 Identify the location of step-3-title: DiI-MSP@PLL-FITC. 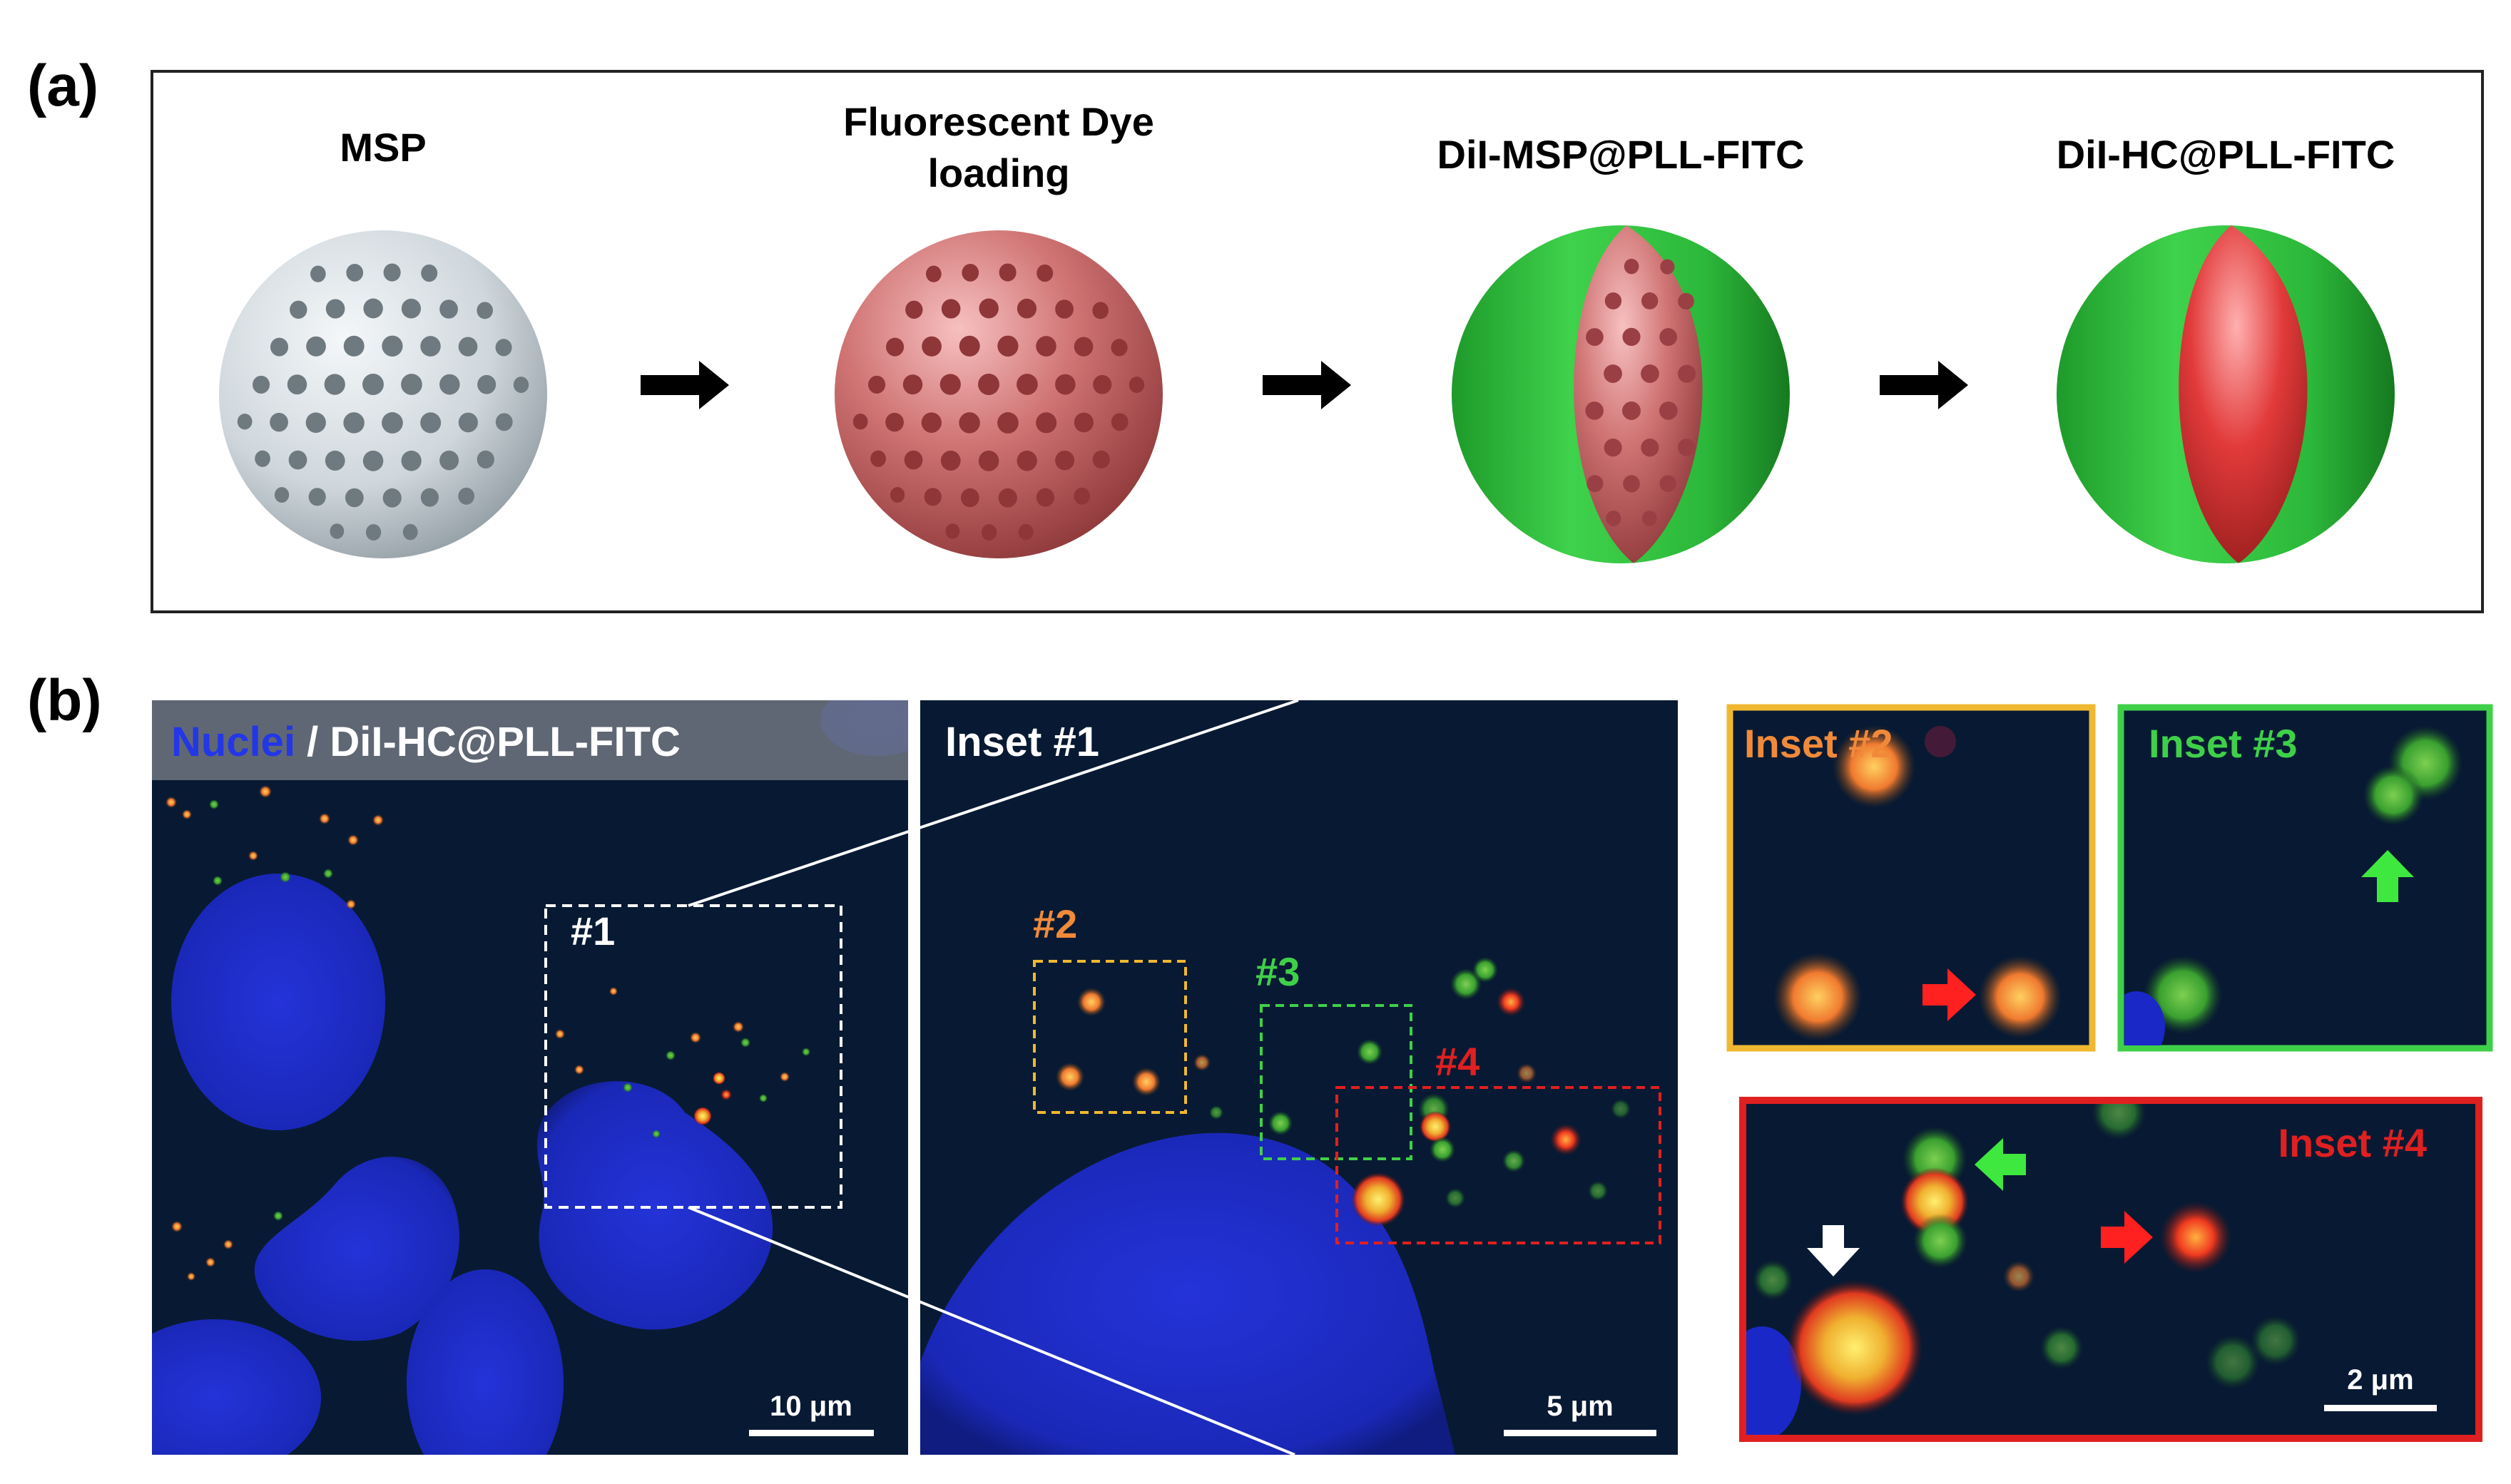
(1621, 154).